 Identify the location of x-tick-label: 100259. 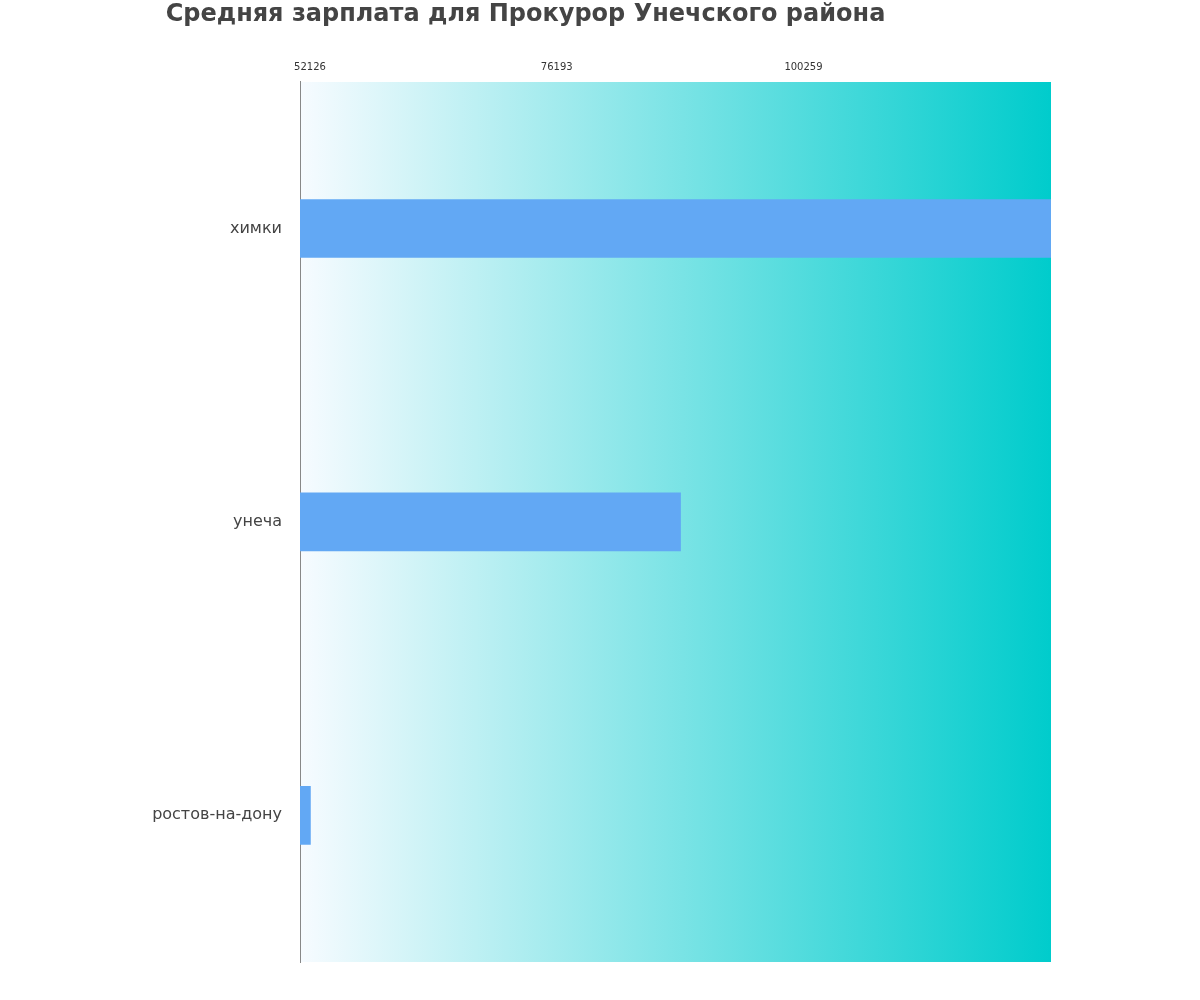
(803, 67).